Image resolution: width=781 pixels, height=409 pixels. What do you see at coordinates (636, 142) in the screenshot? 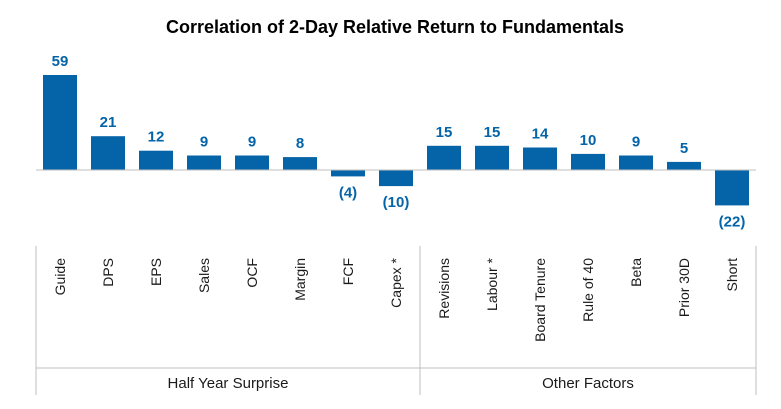
I see `data-label-12: 9` at bounding box center [636, 142].